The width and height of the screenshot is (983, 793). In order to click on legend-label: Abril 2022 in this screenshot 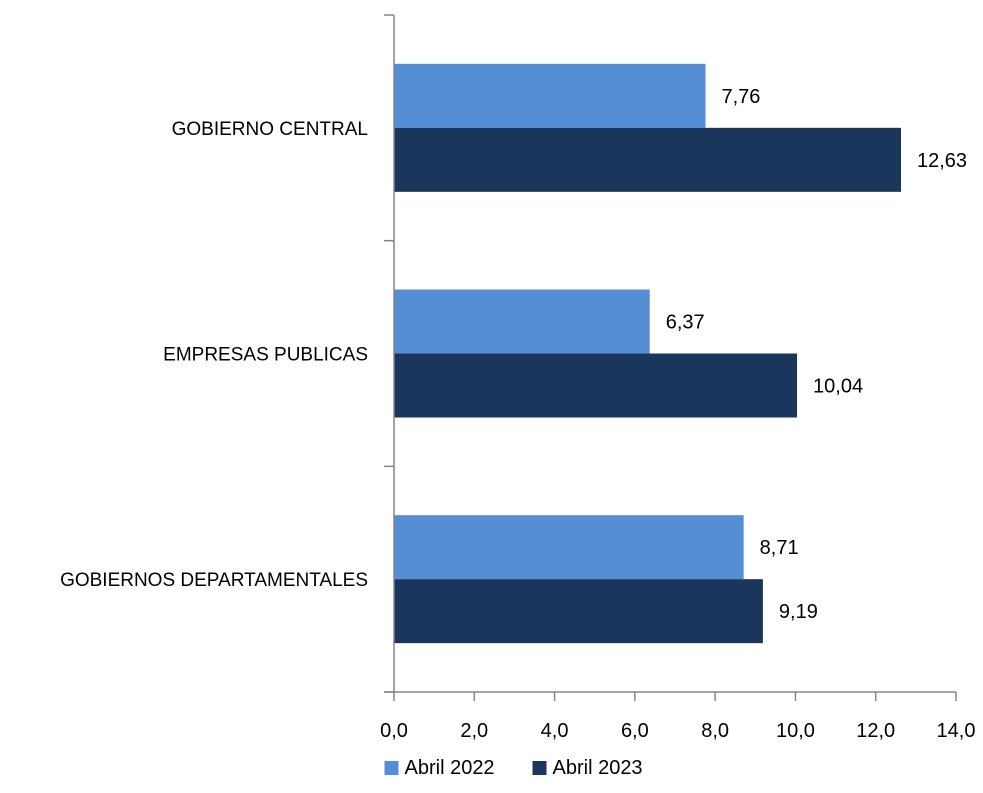, I will do `click(450, 768)`.